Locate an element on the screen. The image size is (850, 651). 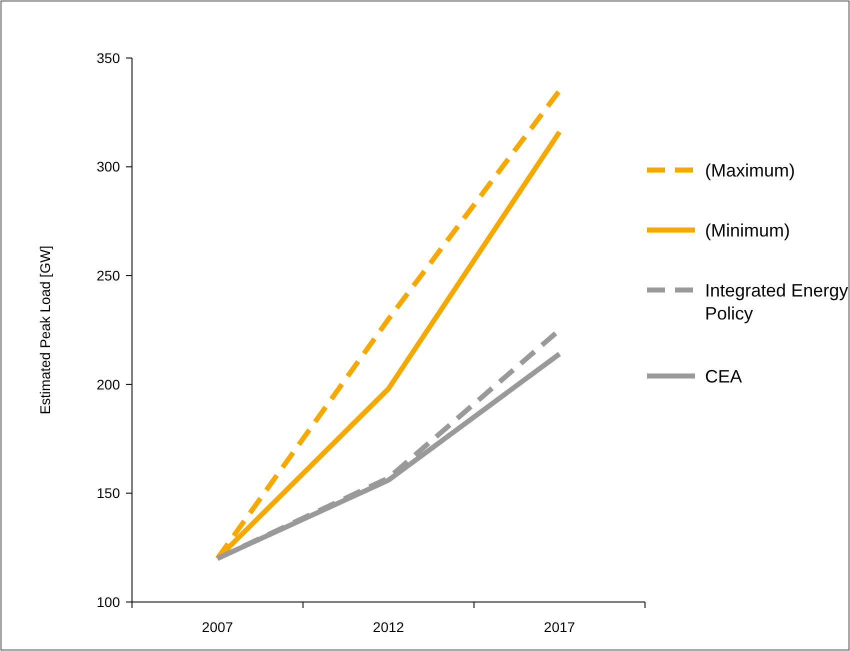
y-axis-title: Estimated Peak Load [GW] is located at coordinates (45, 330).